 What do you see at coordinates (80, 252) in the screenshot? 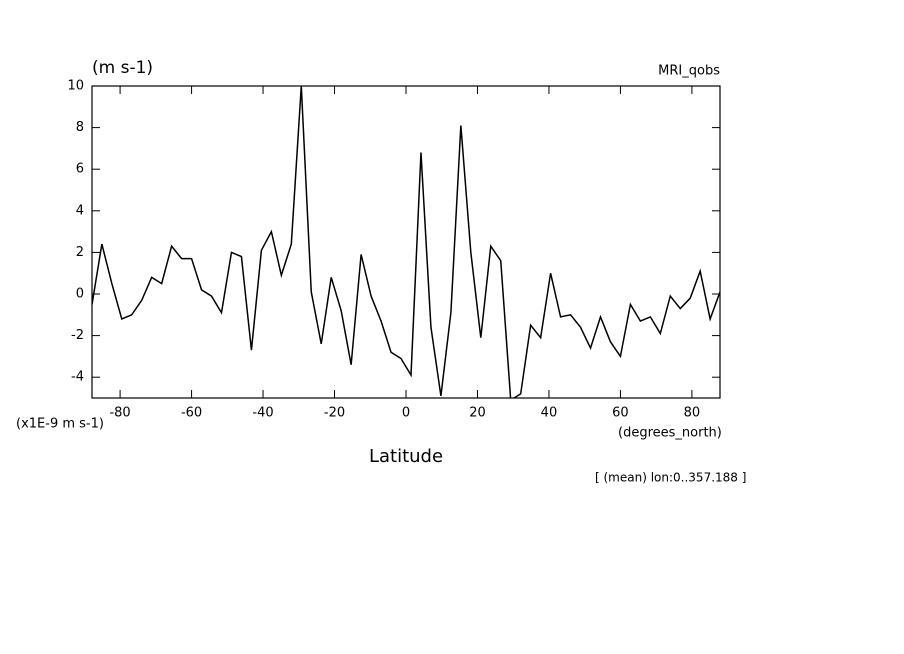
I see `y-tick-label: 2` at bounding box center [80, 252].